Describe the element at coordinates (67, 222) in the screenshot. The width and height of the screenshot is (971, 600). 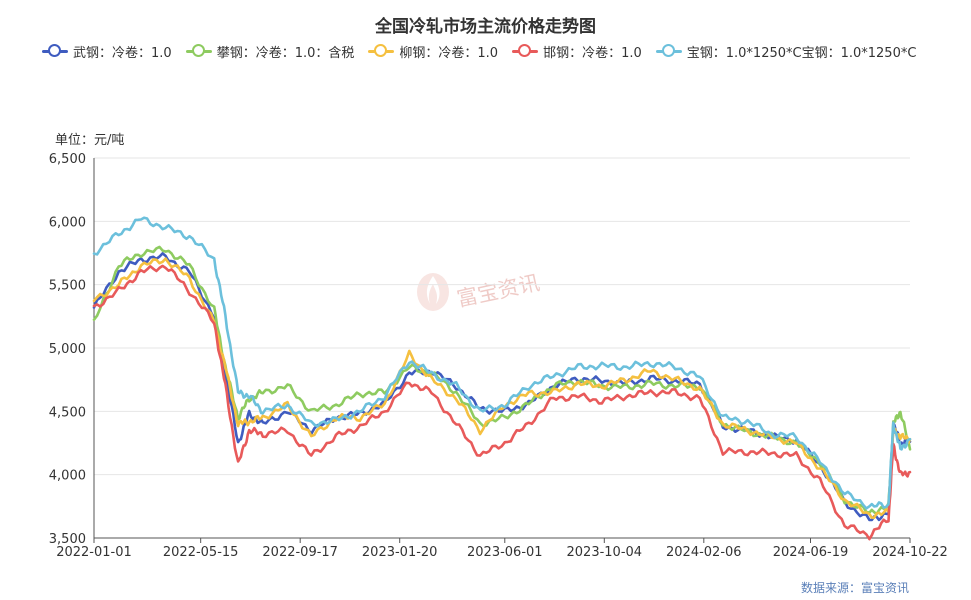
I see `y-tick-label: 6,000` at that location.